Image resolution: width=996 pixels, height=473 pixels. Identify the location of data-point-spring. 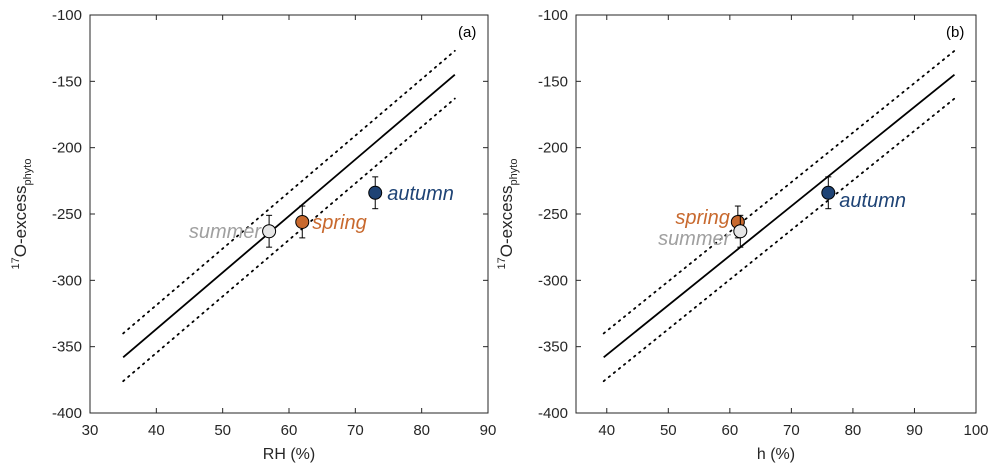
(302, 221).